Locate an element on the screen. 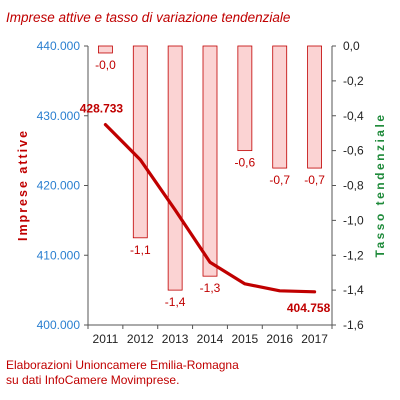 This screenshot has height=400, width=400. bar-data-label: -1,1 is located at coordinates (140, 250).